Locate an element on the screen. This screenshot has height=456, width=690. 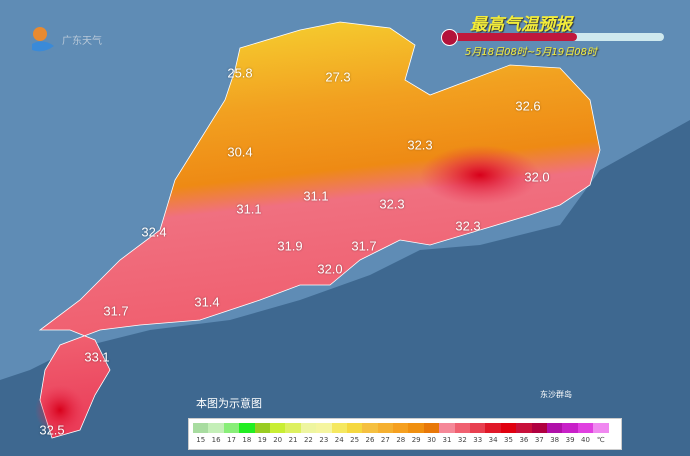
temperature-label: 32.6 is located at coordinates (528, 106).